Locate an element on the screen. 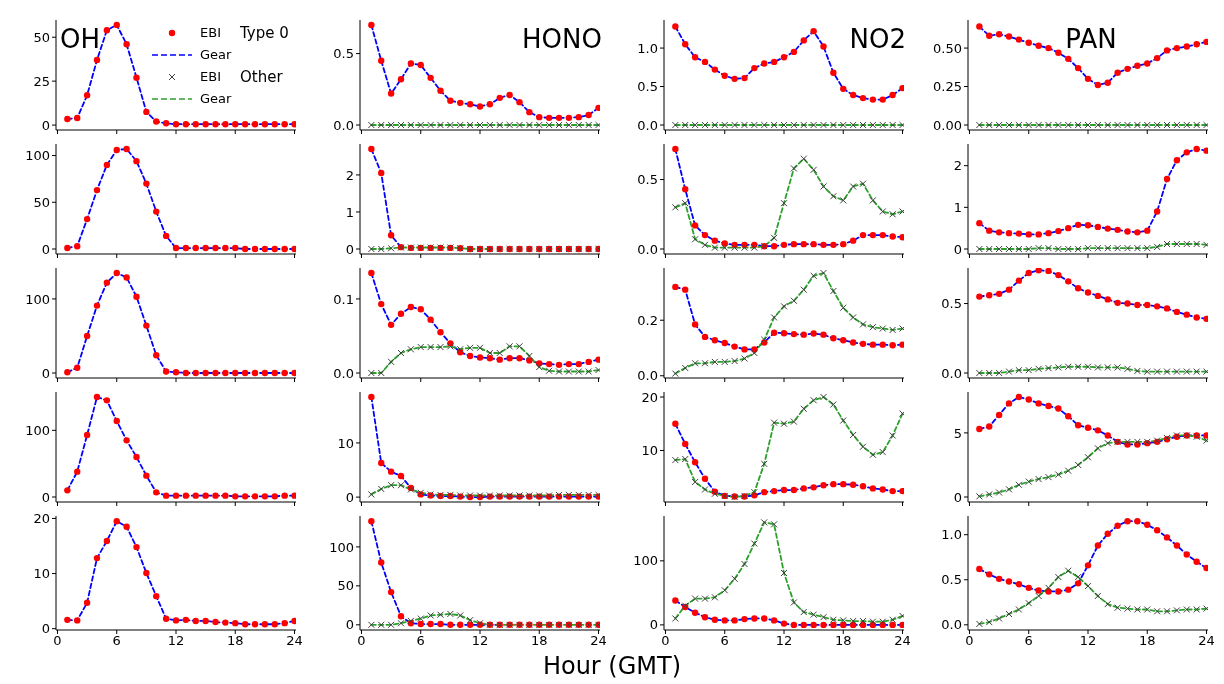 This screenshot has height=684, width=1224. y-tick-label: 0.50 is located at coordinates (947, 48).